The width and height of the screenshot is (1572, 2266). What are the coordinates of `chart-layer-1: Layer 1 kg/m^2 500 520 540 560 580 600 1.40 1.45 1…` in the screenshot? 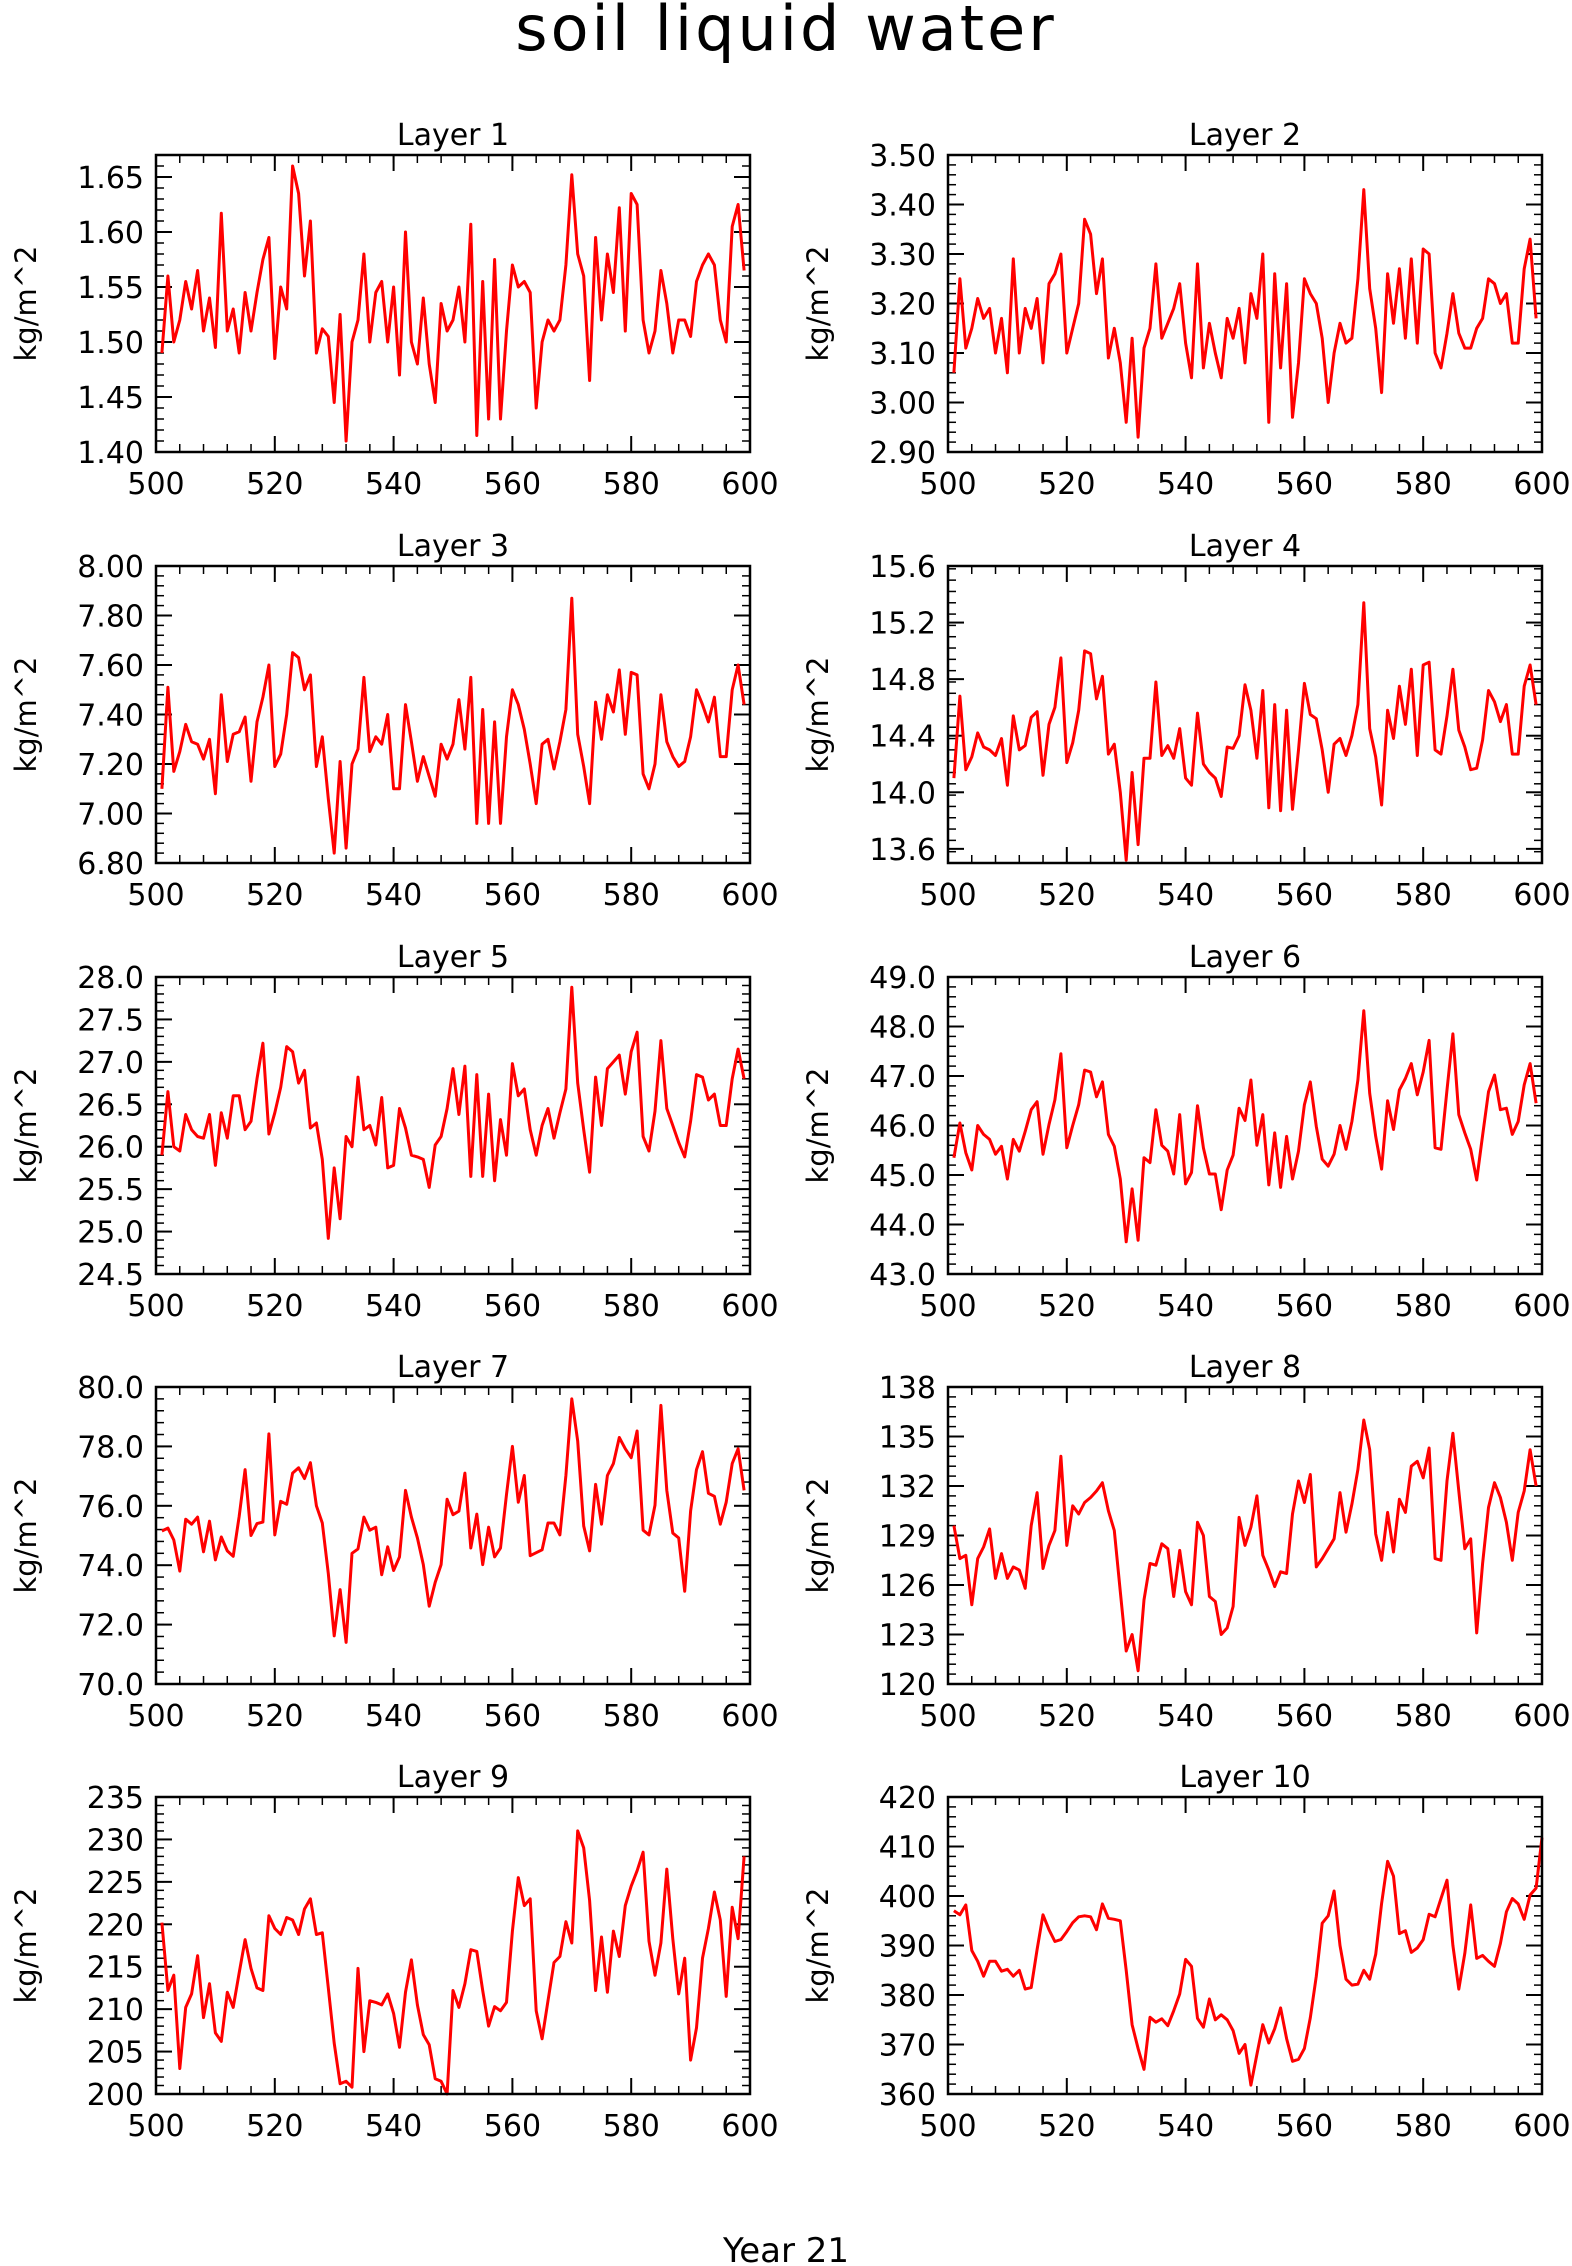 It's located at (394, 310).